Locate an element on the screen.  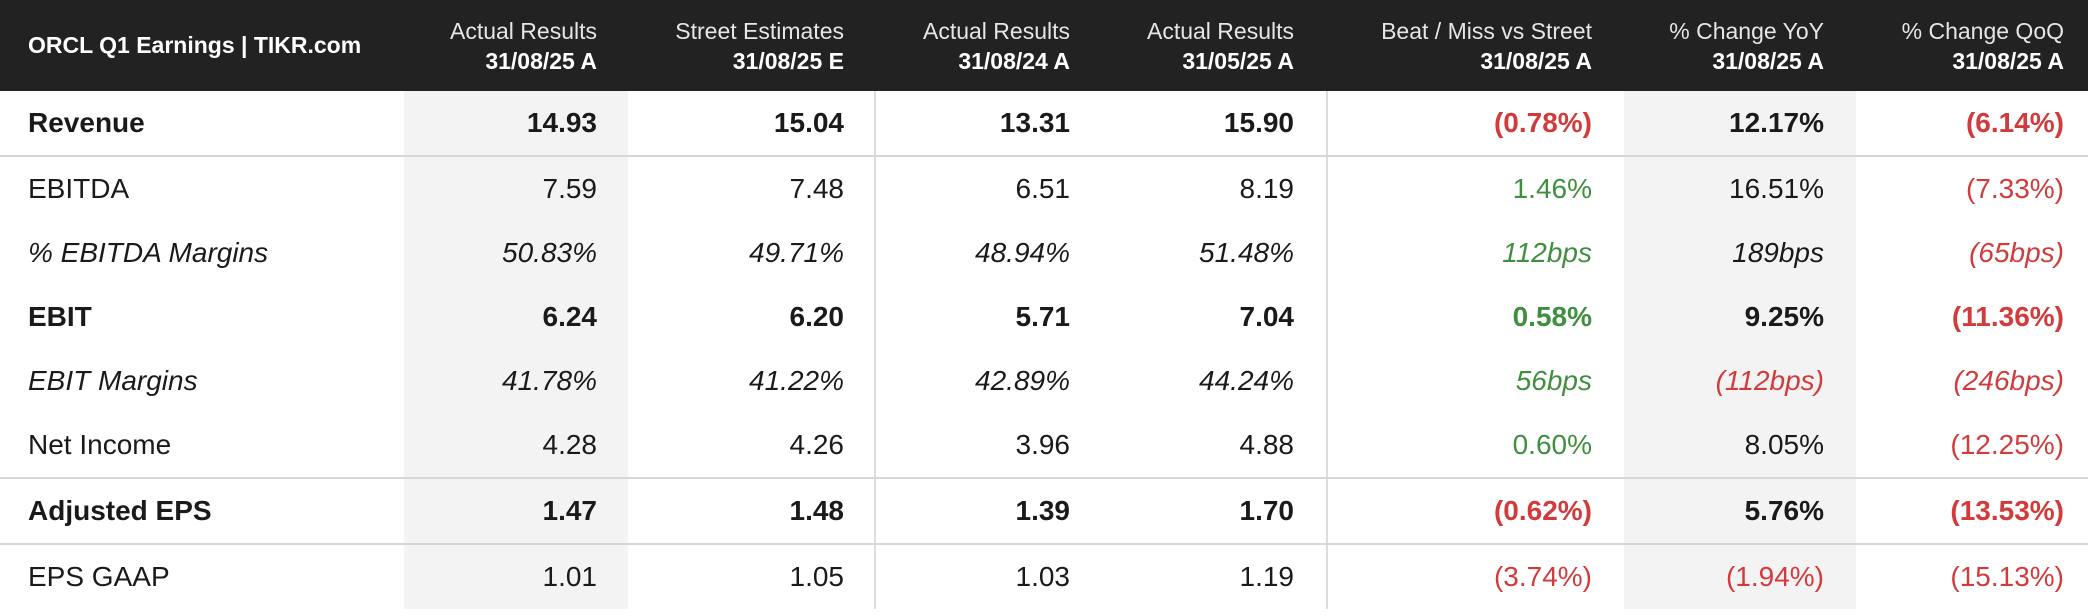
table-cell: 41.22% is located at coordinates (796, 380).